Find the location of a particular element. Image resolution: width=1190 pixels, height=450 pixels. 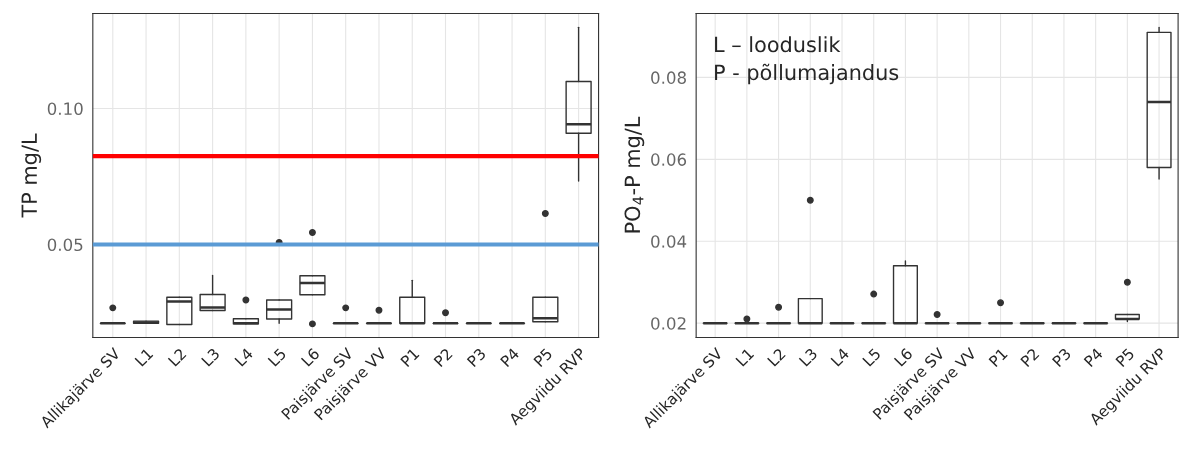

y-axis-title: PO$_{4}$-P mg/L is located at coordinates (634, 174).